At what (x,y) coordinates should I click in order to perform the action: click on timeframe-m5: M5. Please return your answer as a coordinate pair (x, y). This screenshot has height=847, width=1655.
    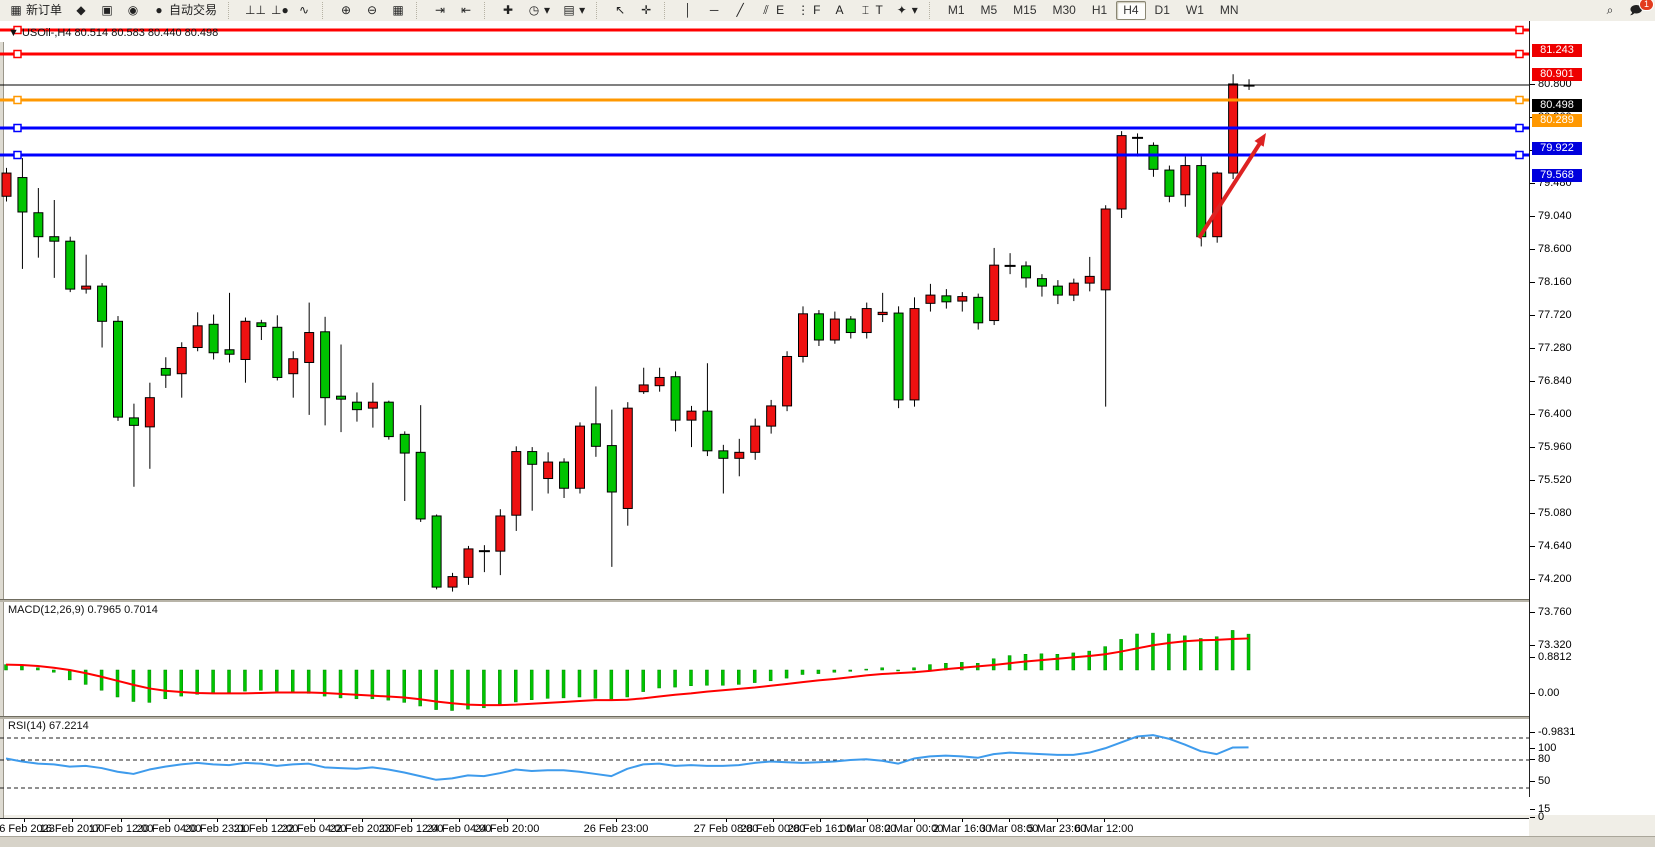
    Looking at the image, I should click on (989, 10).